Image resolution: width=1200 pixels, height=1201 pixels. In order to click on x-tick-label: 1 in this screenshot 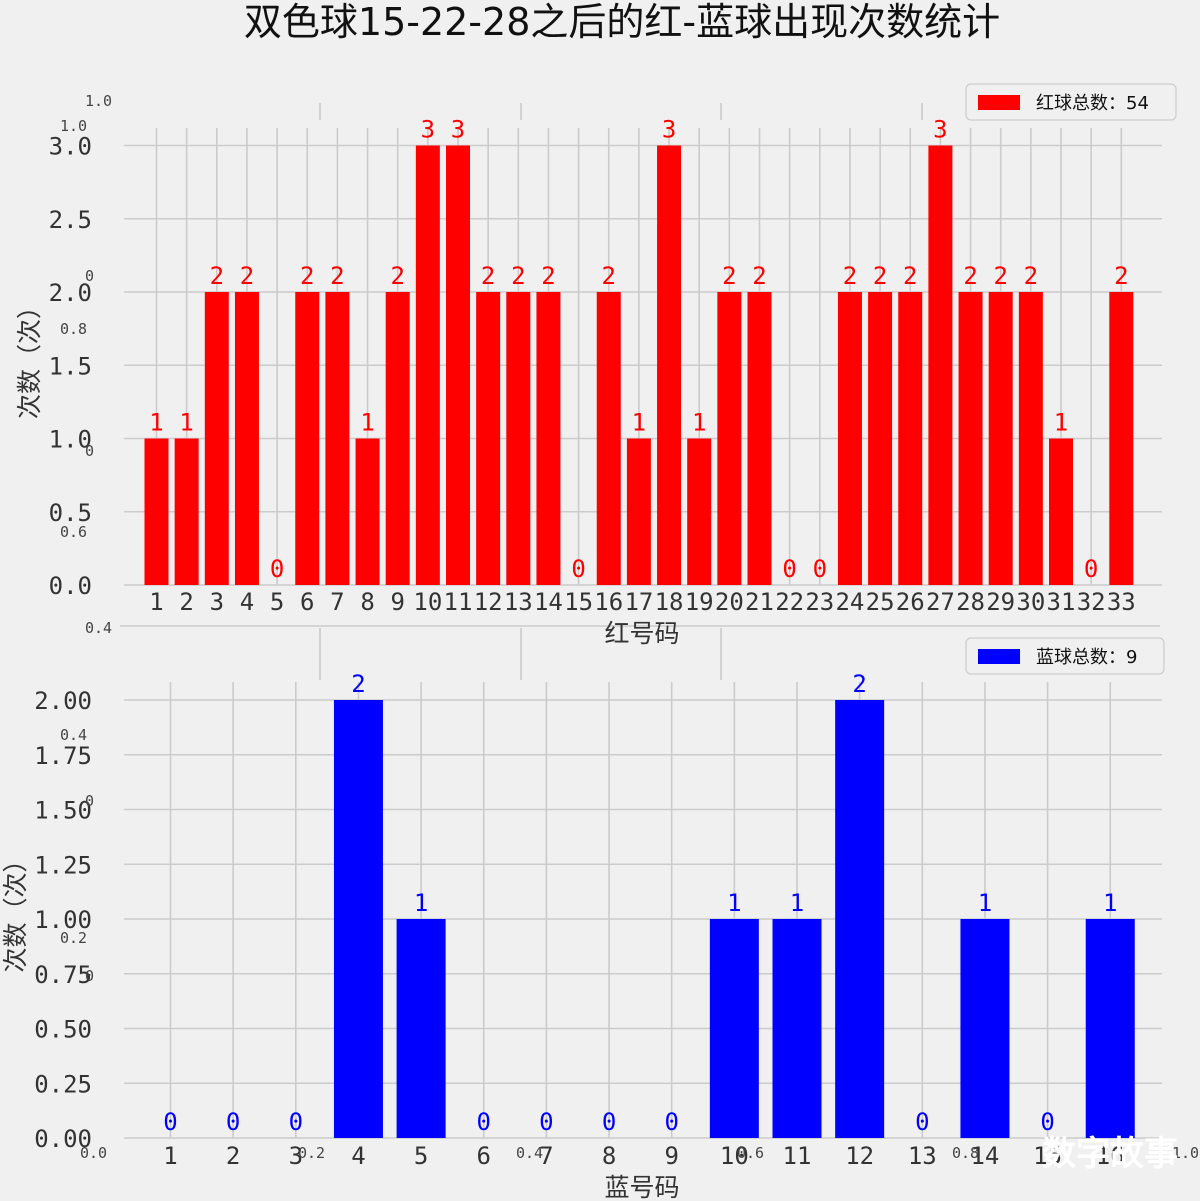, I will do `click(156, 602)`.